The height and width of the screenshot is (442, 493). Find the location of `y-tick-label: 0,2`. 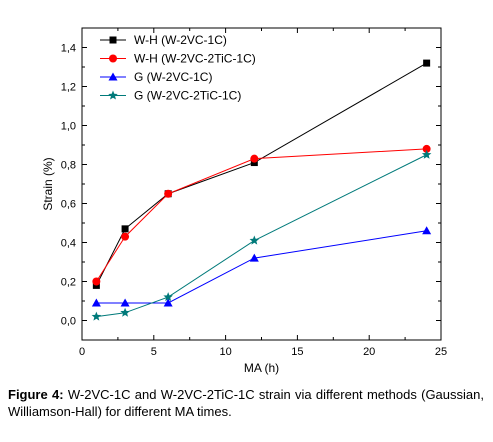

y-tick-label: 0,2 is located at coordinates (68, 283).